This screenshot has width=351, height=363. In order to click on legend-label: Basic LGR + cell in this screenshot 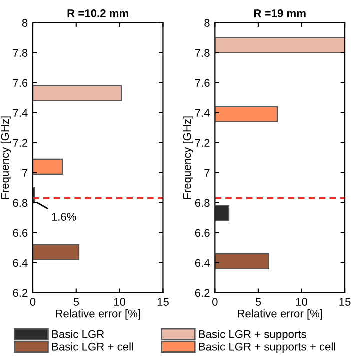, I will do `click(93, 346)`.